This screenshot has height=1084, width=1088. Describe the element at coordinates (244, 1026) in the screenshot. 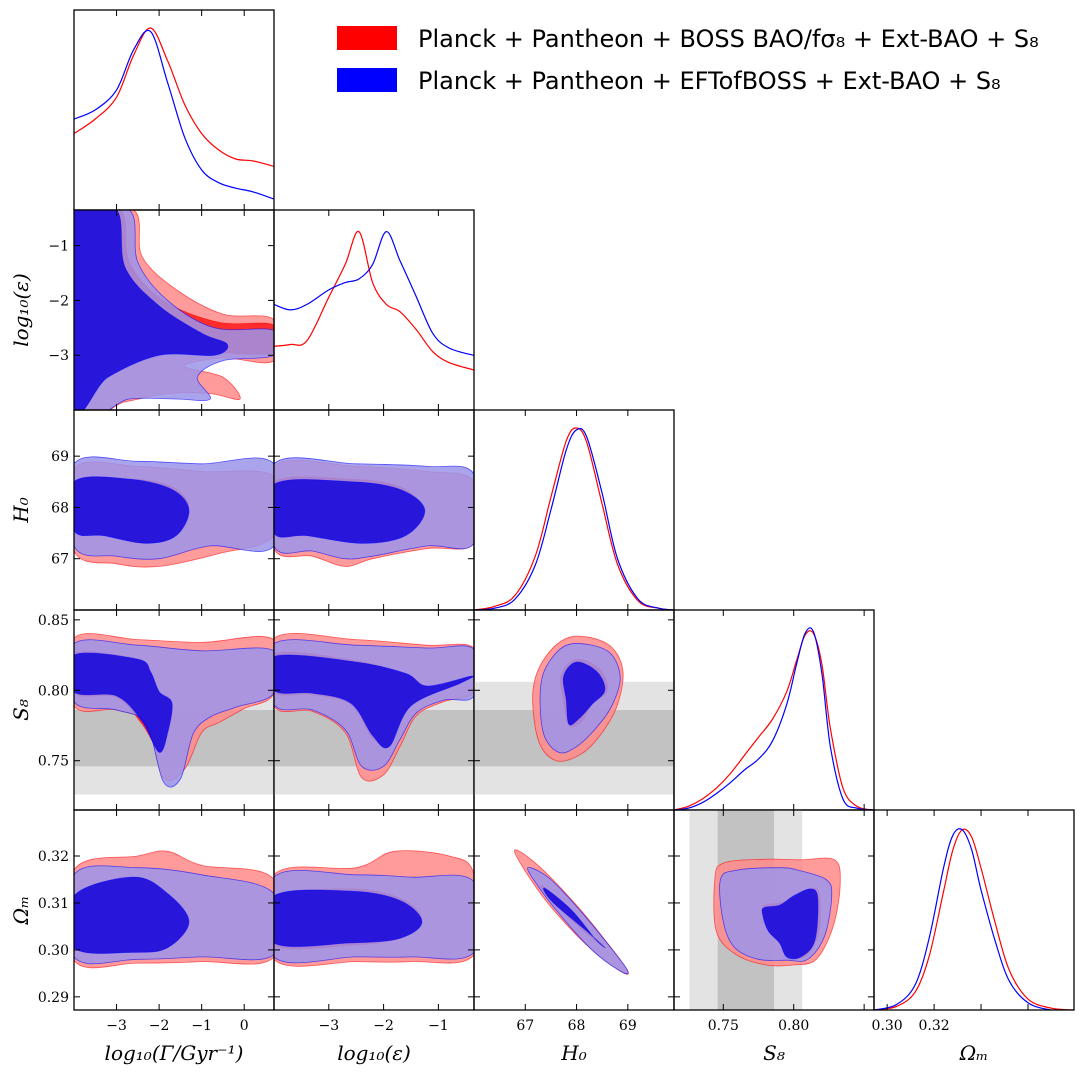

I see `xtick-label-loggamma: 0` at that location.